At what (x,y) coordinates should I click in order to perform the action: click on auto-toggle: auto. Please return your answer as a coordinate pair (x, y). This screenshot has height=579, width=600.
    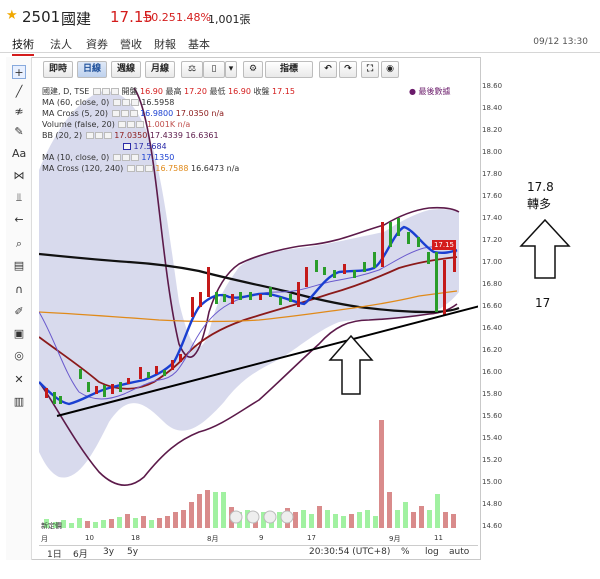
    Looking at the image, I should click on (459, 552).